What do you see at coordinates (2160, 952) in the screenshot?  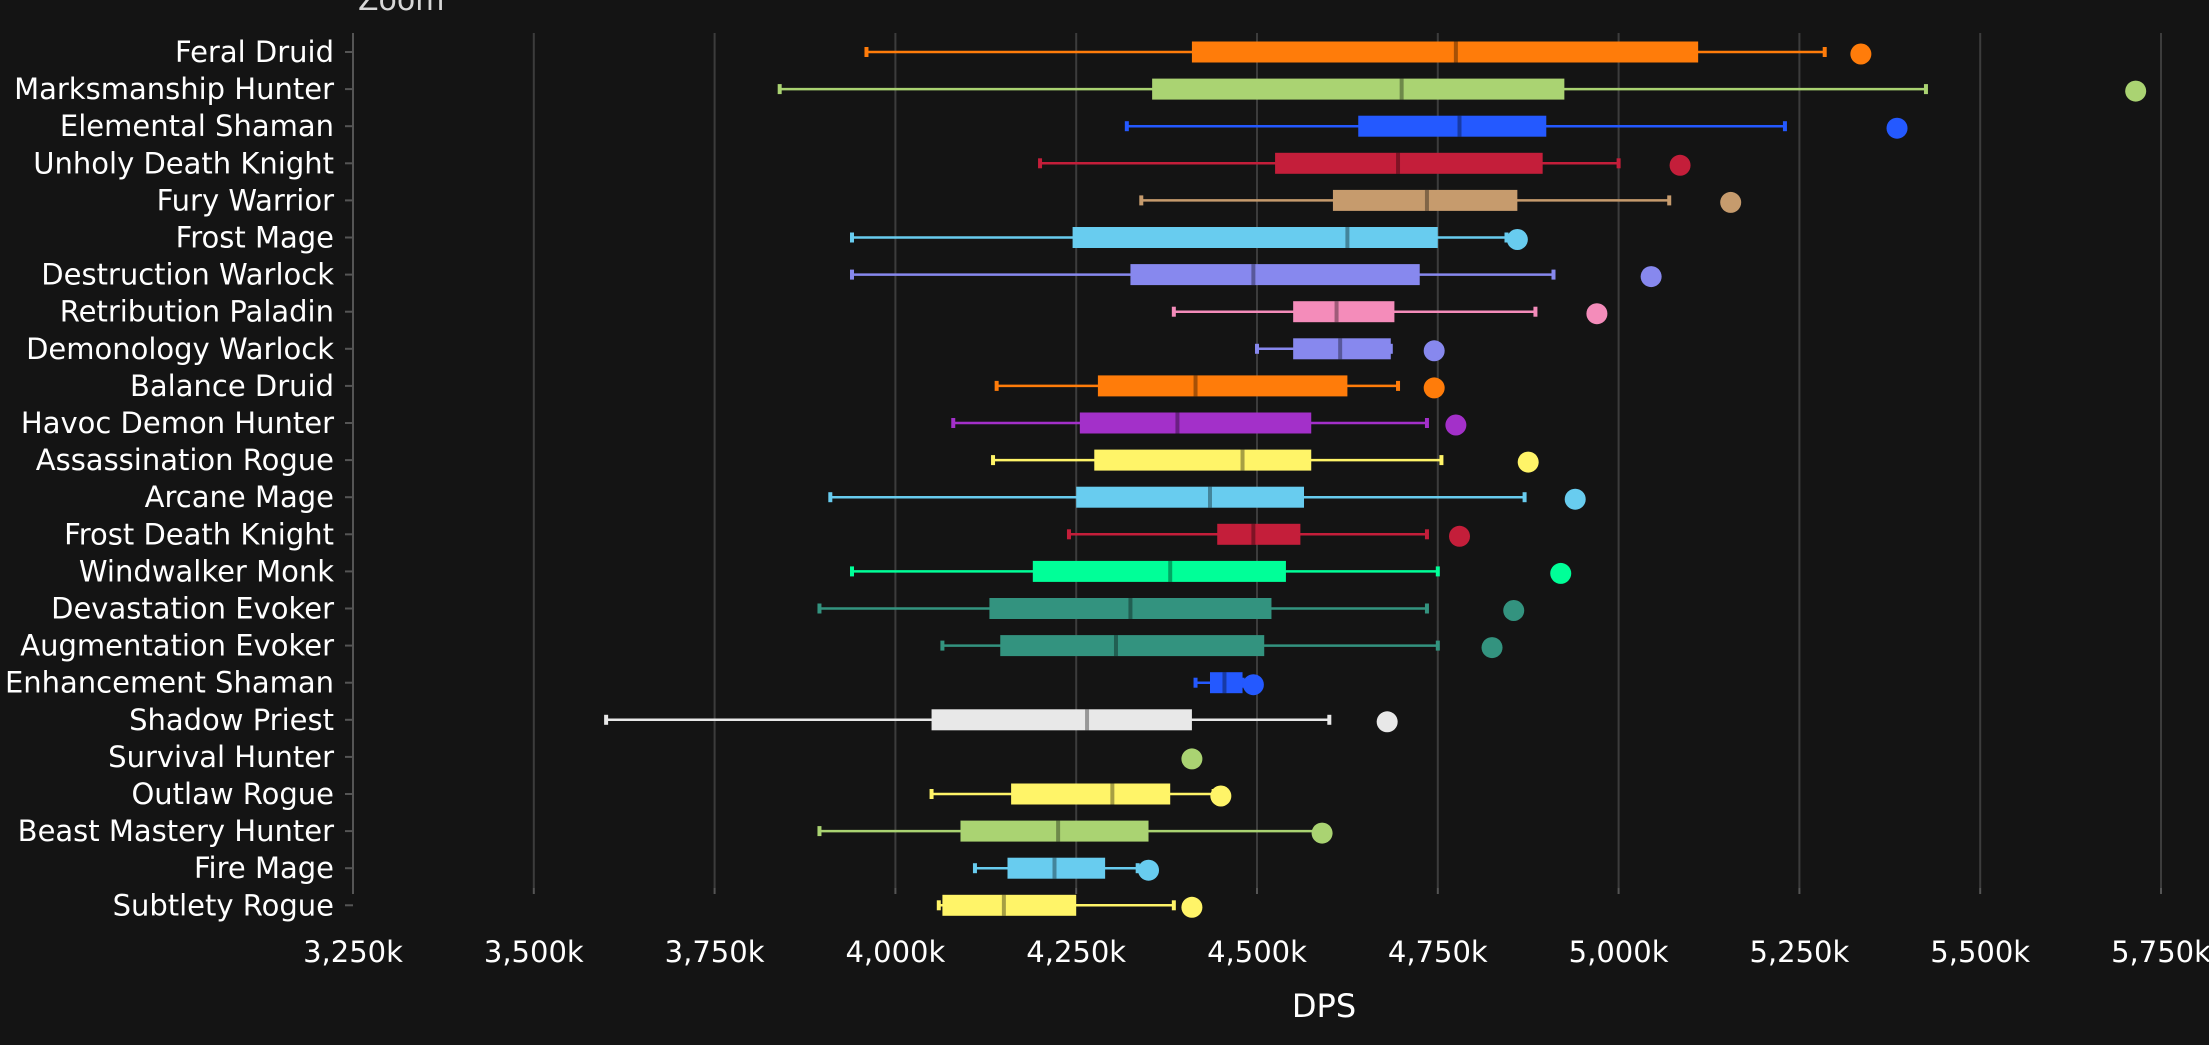 I see `x-tick-label: 5,750k` at bounding box center [2160, 952].